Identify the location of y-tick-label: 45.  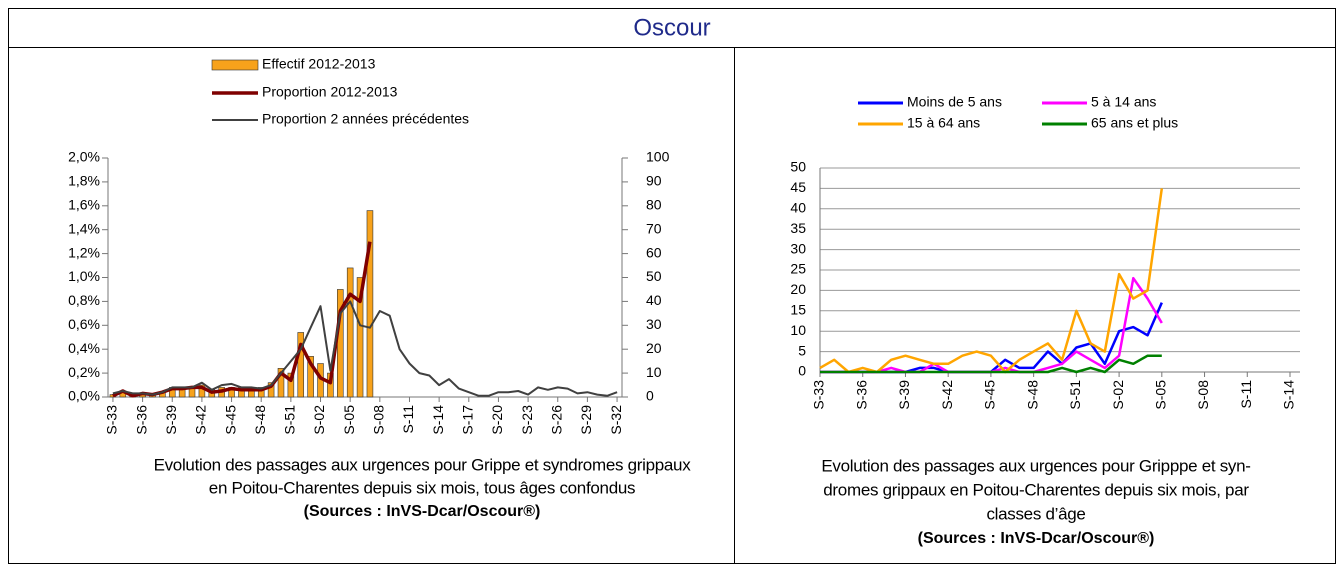
(798, 187).